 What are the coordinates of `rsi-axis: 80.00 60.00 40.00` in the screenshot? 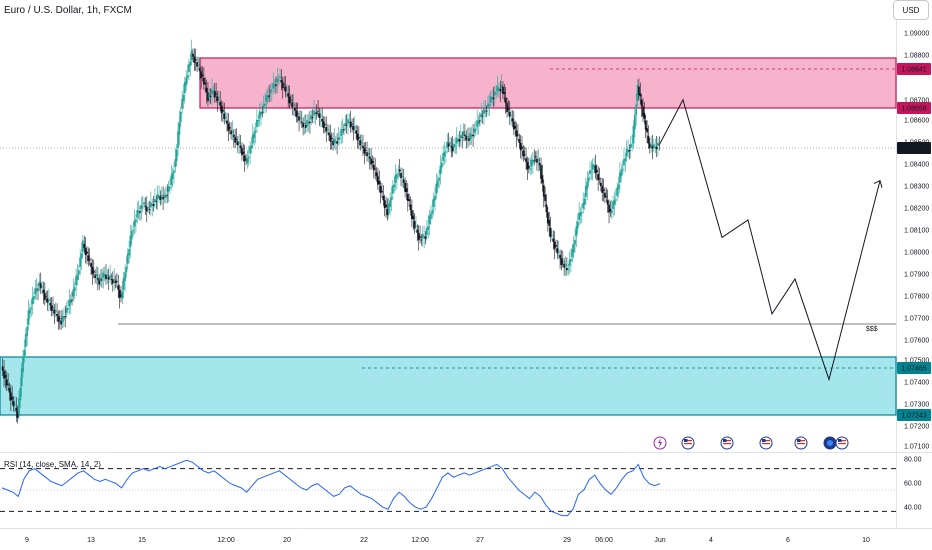 It's located at (913, 484).